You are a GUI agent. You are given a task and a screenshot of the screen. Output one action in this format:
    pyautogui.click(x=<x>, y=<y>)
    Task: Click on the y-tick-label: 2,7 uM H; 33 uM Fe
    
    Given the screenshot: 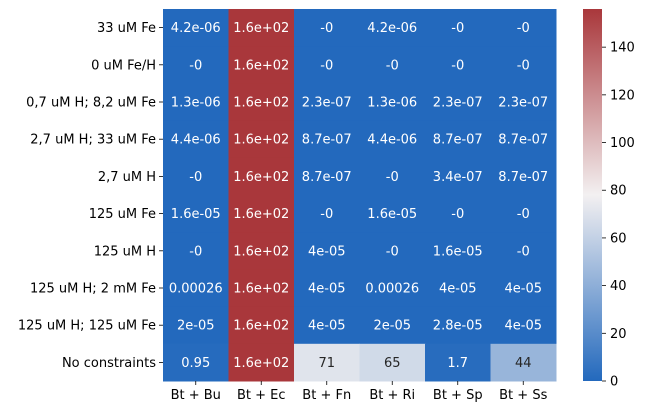 What is the action you would take?
    pyautogui.click(x=93, y=140)
    